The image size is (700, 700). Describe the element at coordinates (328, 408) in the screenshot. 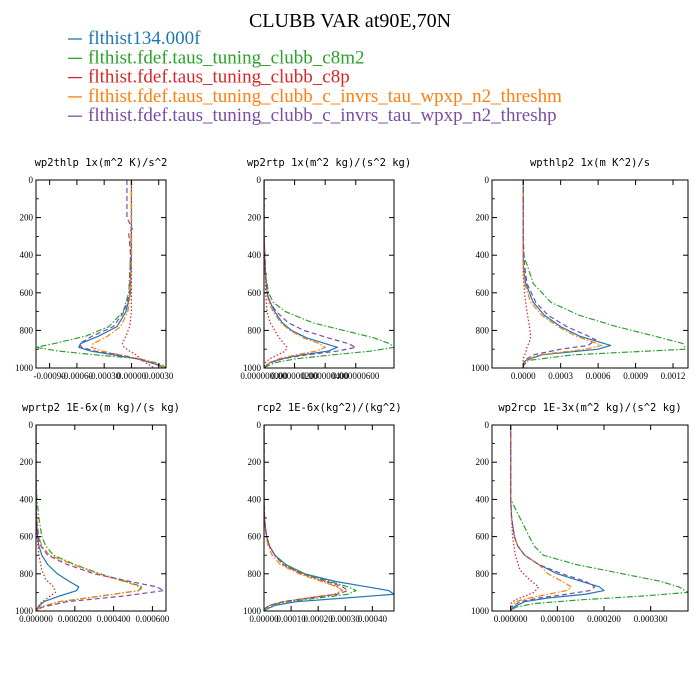

I see `panel-title: rcp2 1E-6x(kg^2)/(kg^2)` at that location.